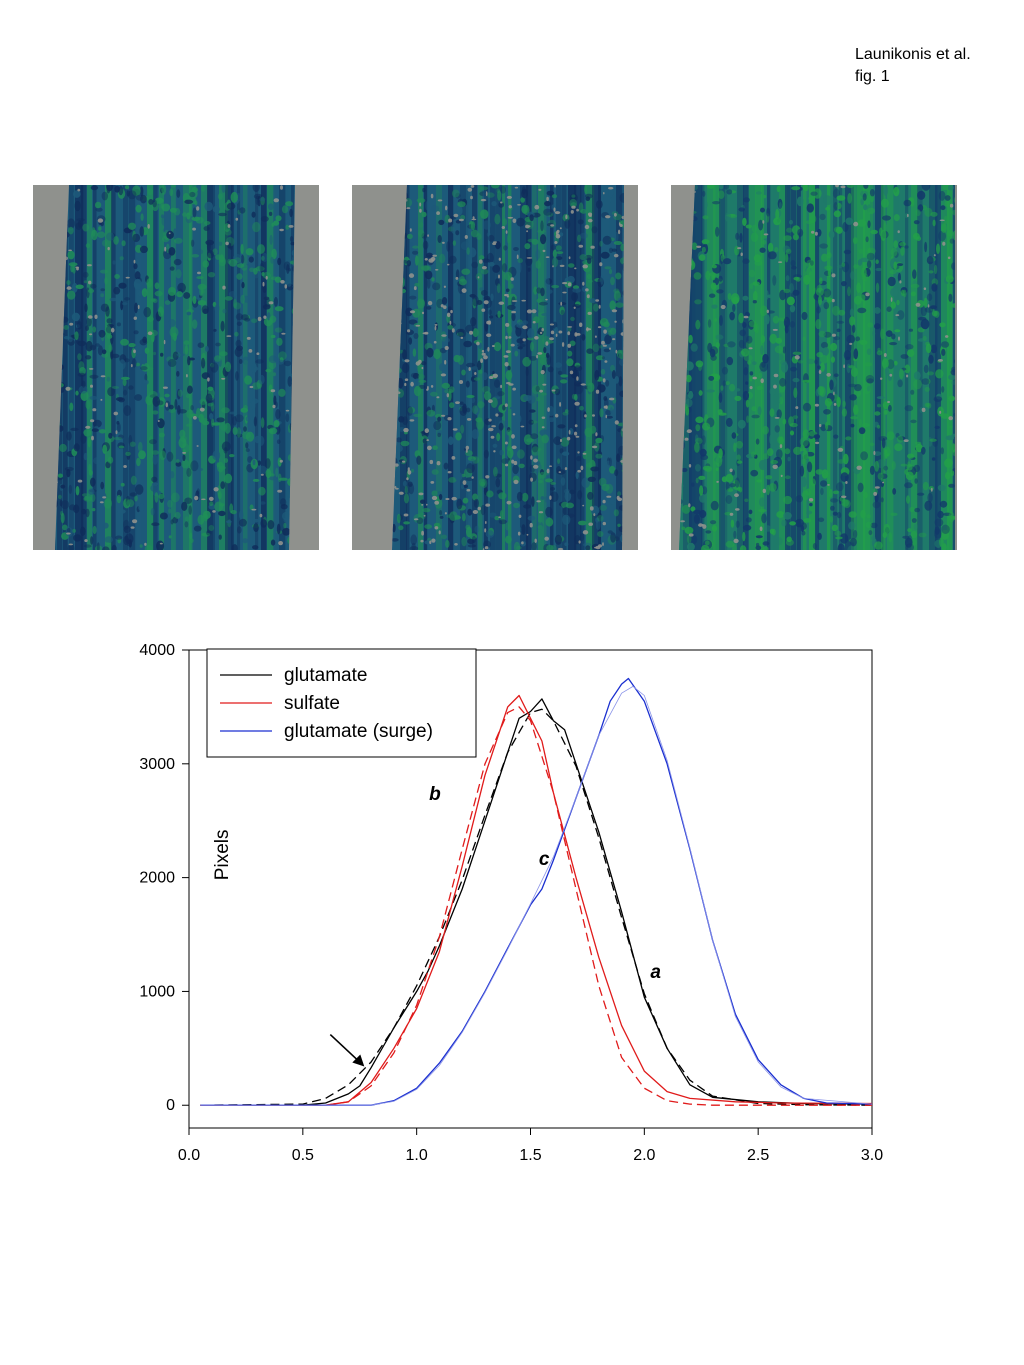 This screenshot has height=1365, width=1024. What do you see at coordinates (530, 1155) in the screenshot?
I see `x-tick-label: 1.5` at bounding box center [530, 1155].